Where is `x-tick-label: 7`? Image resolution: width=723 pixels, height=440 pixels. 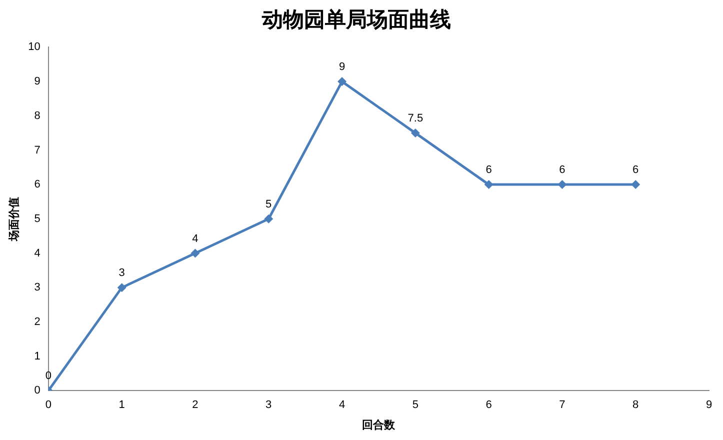 x-tick-label: 7 is located at coordinates (562, 405).